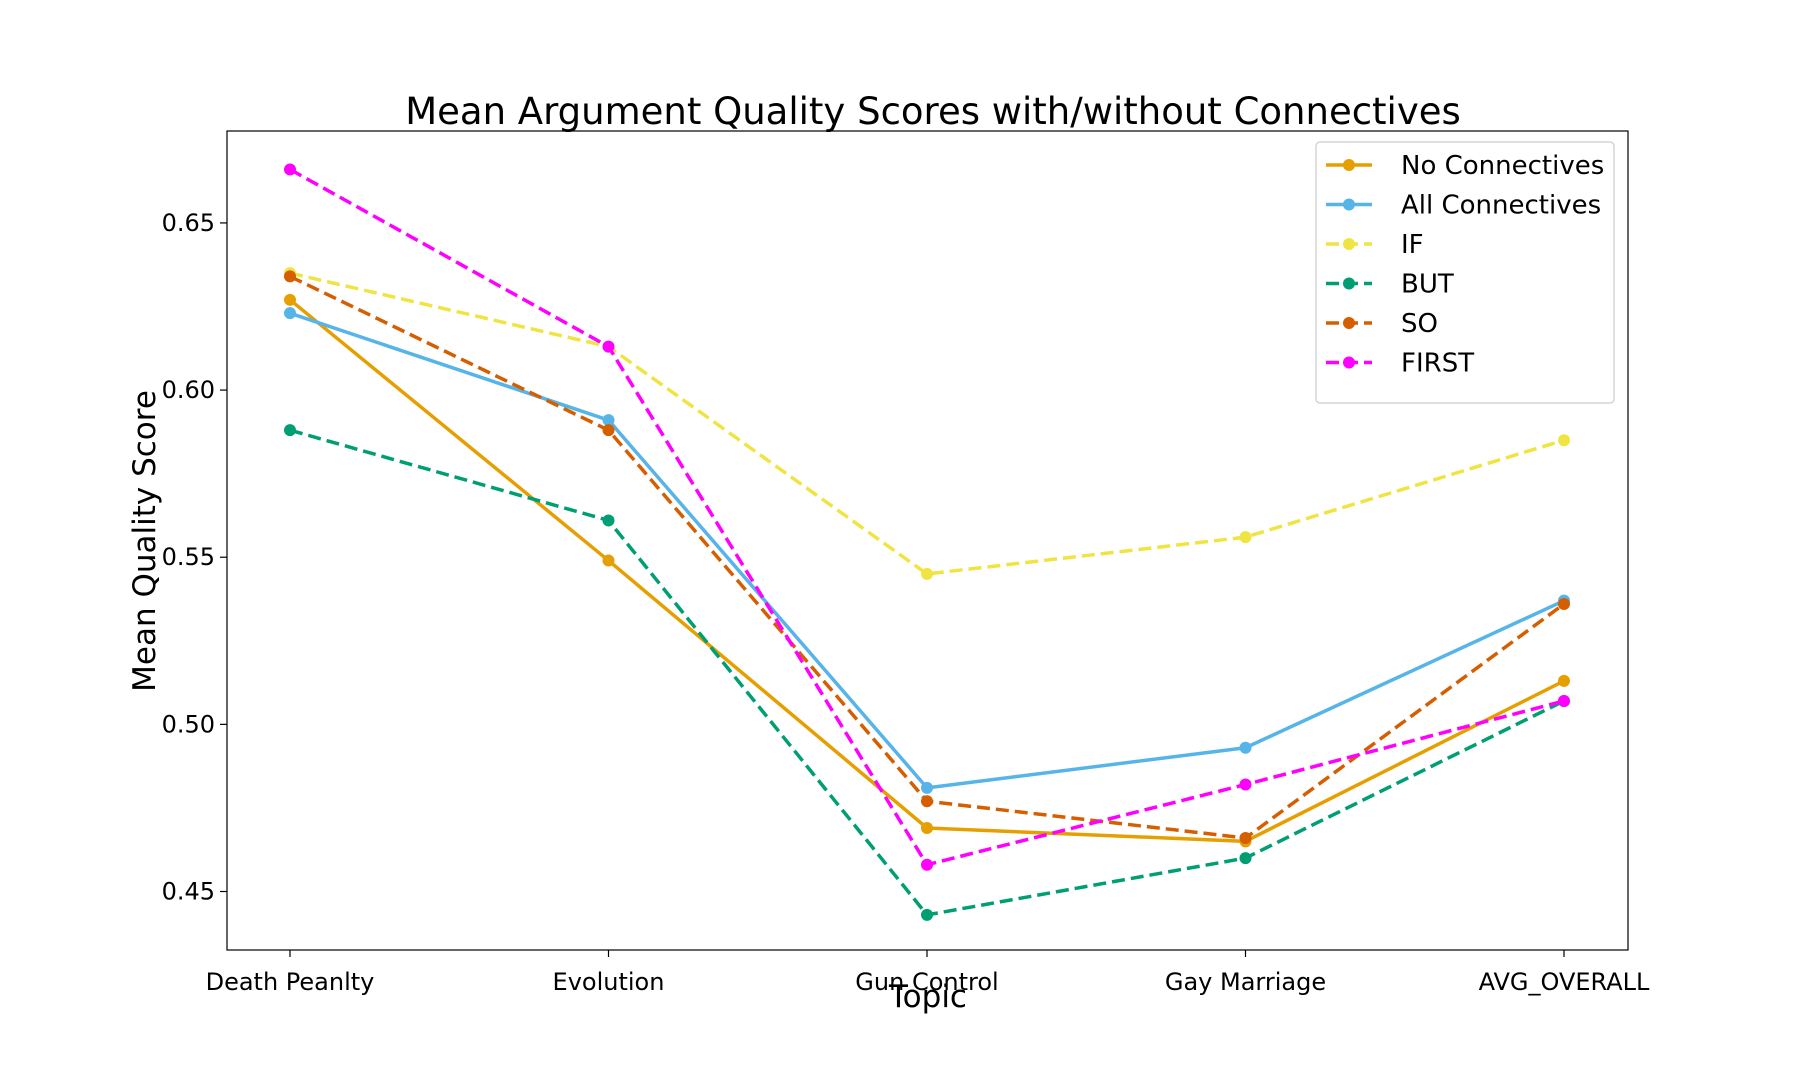 The image size is (1800, 1080). I want to click on legend-entry: IF, so click(1375, 245).